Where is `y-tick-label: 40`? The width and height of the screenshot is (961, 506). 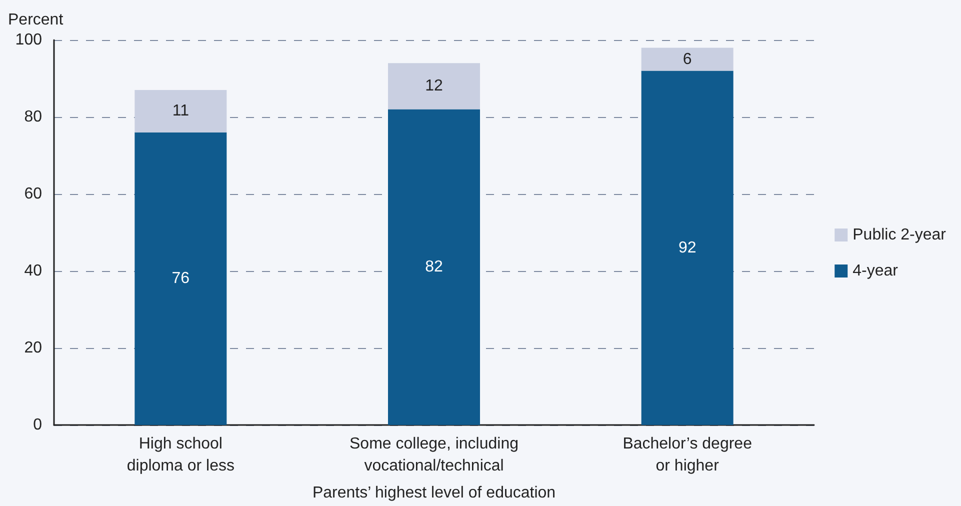
y-tick-label: 40 is located at coordinates (33, 271).